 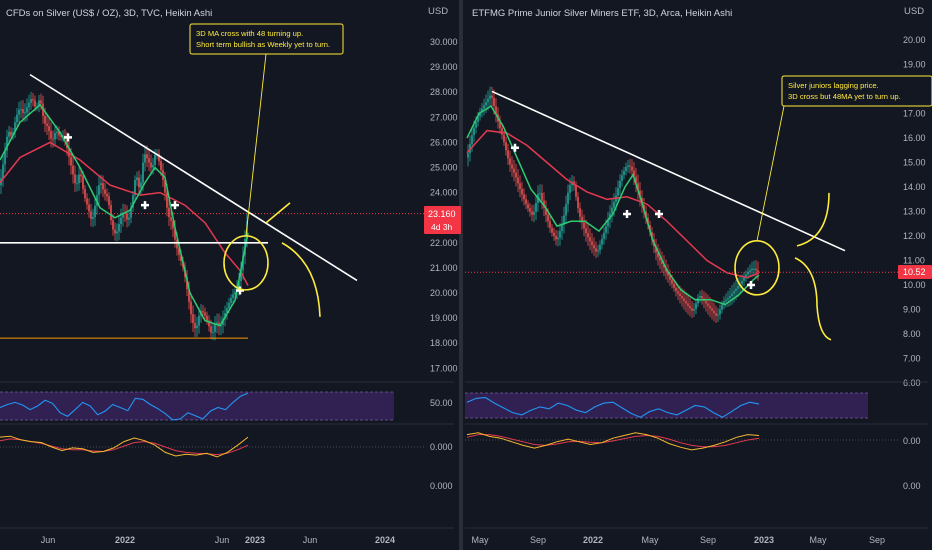 What do you see at coordinates (444, 92) in the screenshot?
I see `y-axis-tick-silver: 28.000` at bounding box center [444, 92].